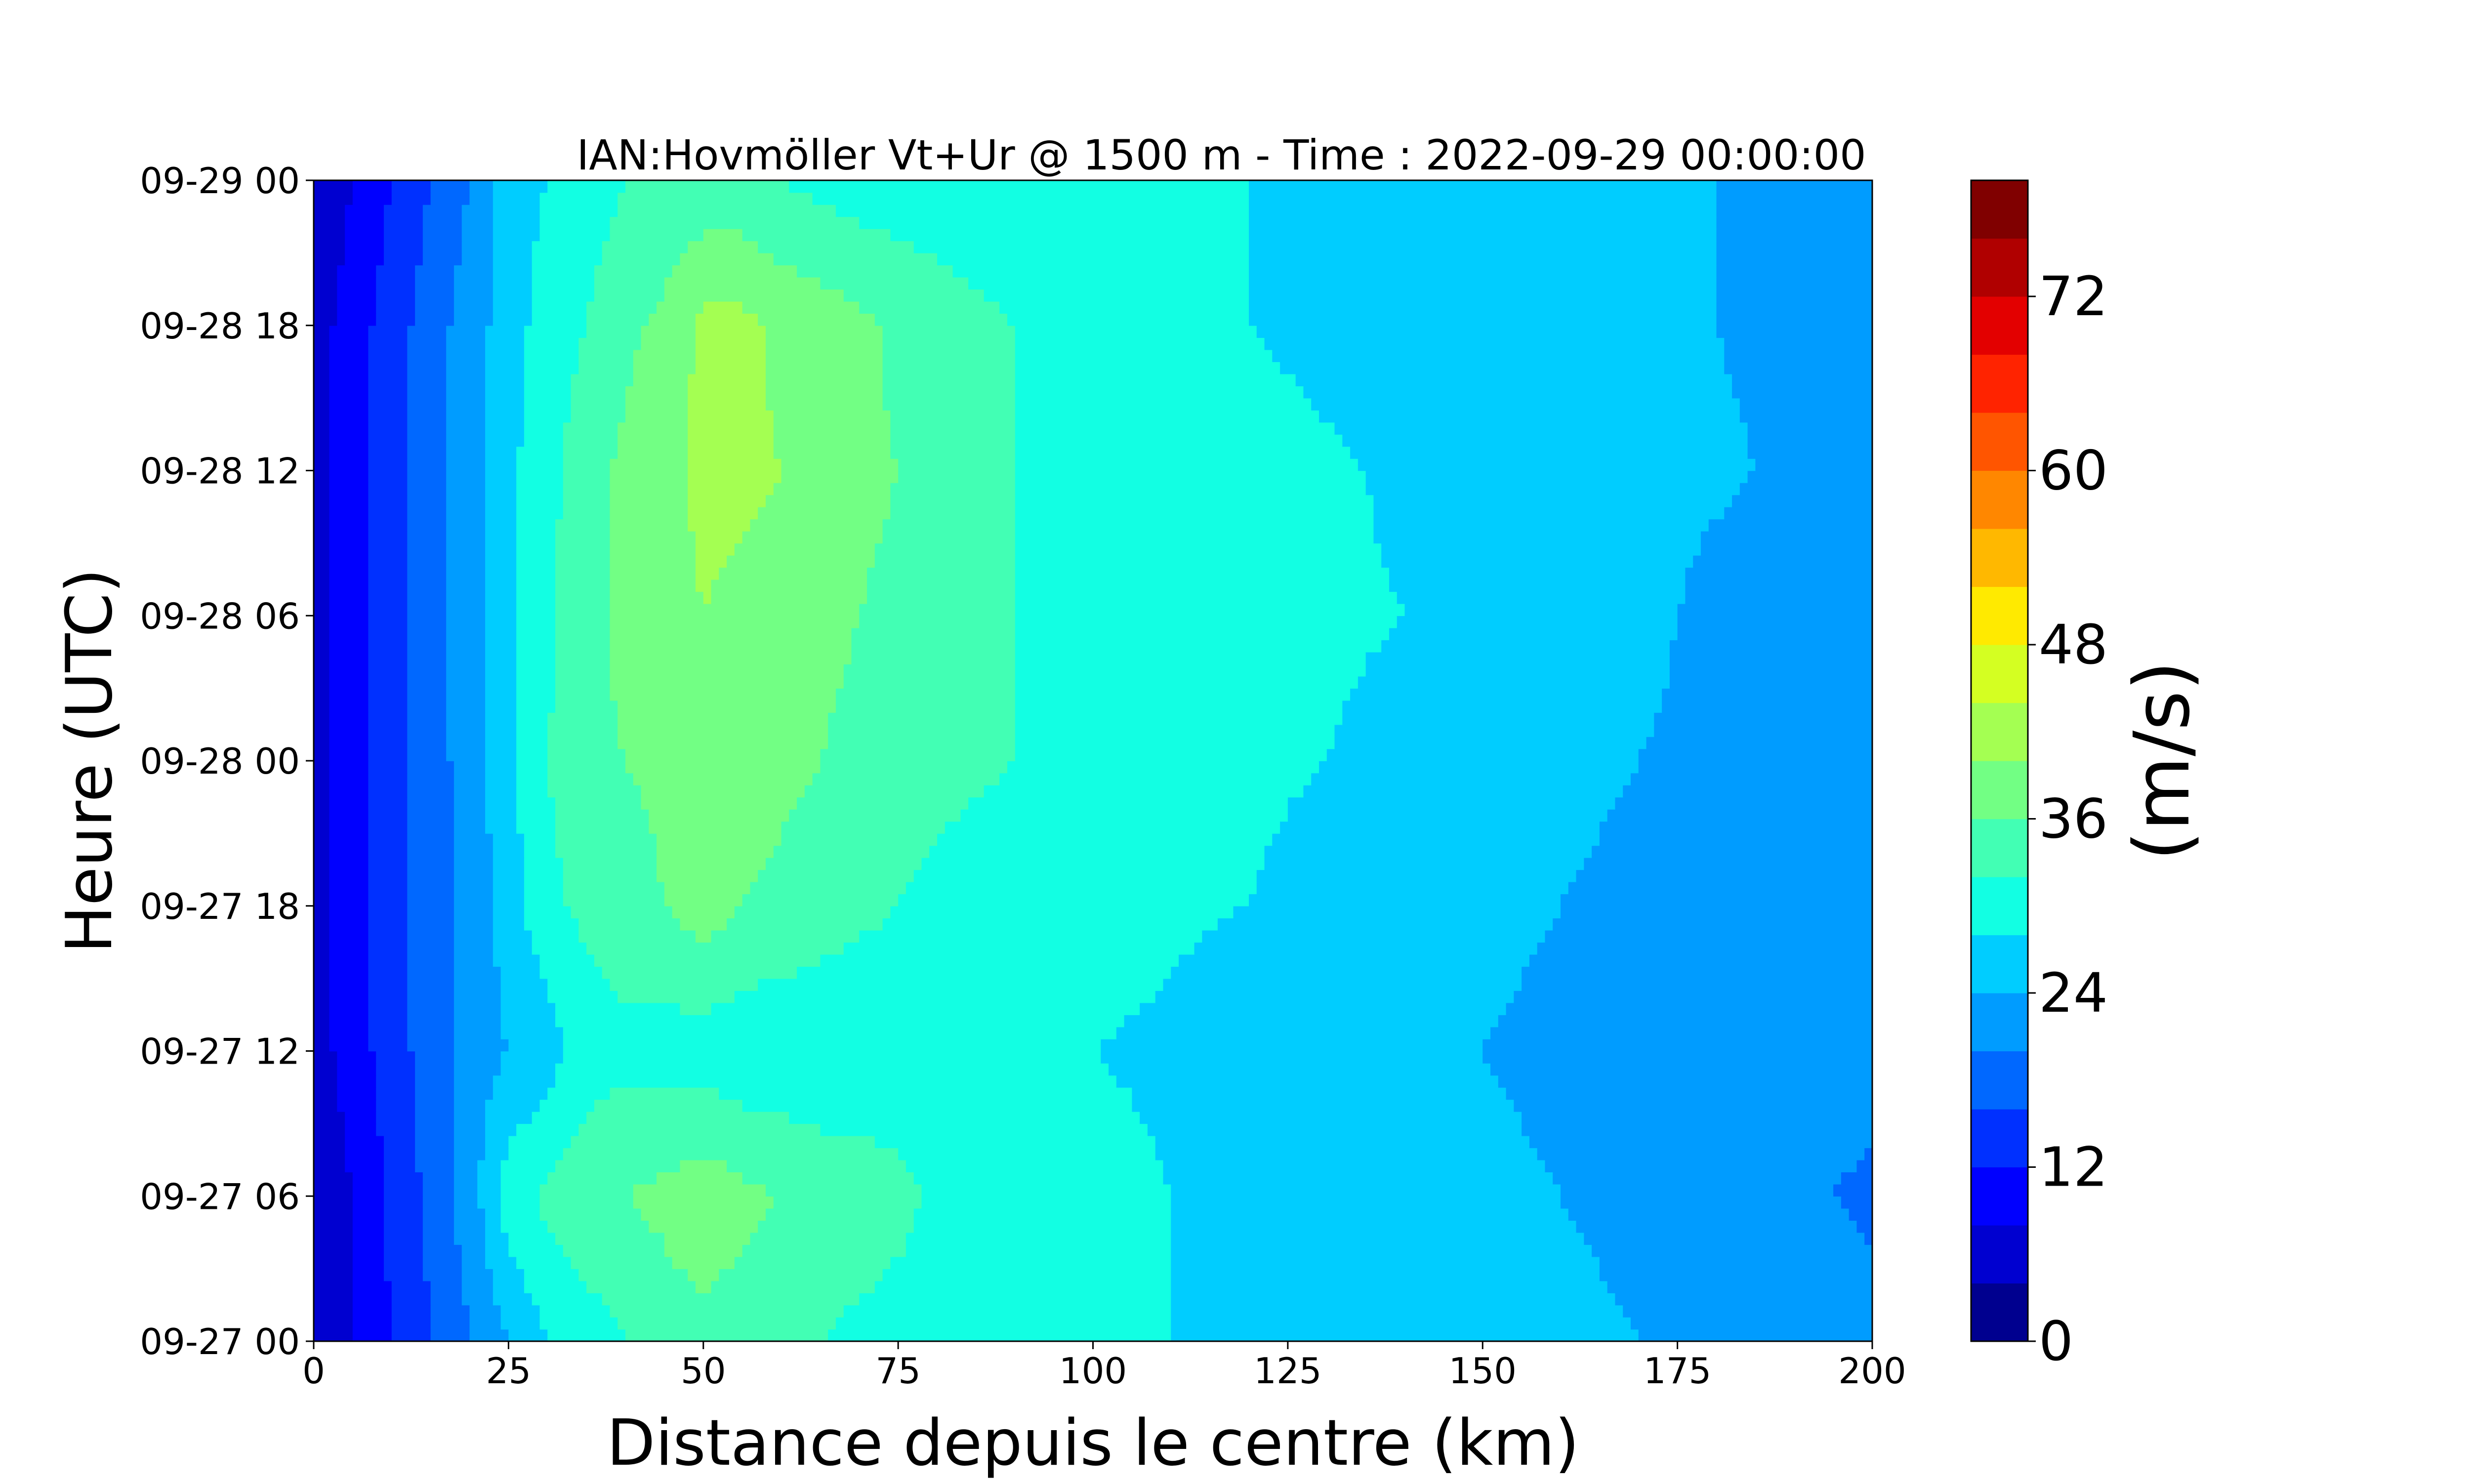 The height and width of the screenshot is (1484, 2470). Describe the element at coordinates (1999, 1138) in the screenshot. I see `colorbar-swatch` at that location.